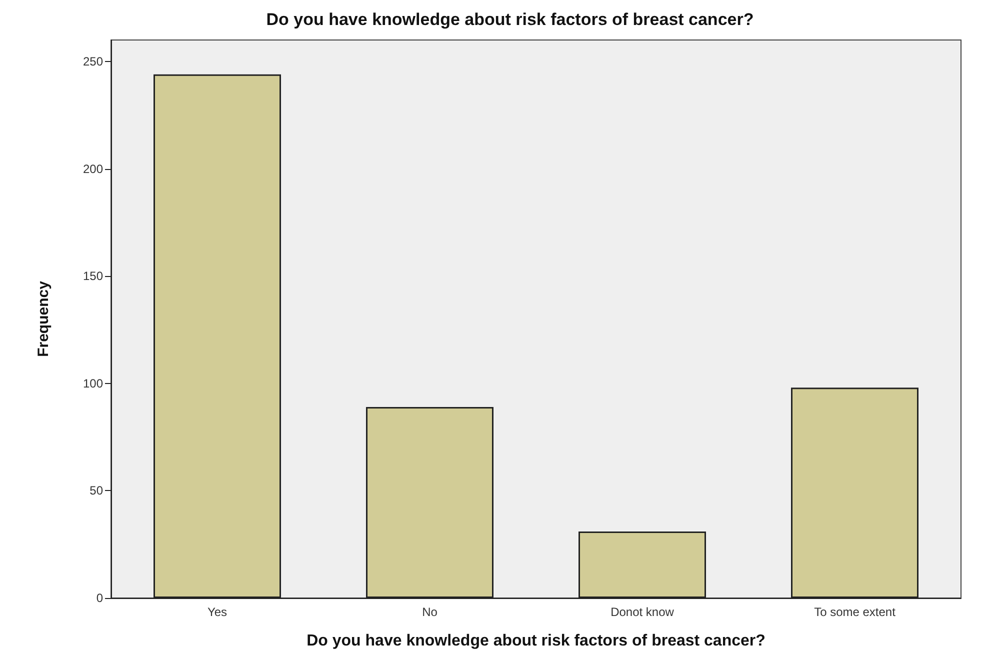  Describe the element at coordinates (510, 19) in the screenshot. I see `chart-title: Do you have knowledge about risk factors of breast cancer?` at that location.